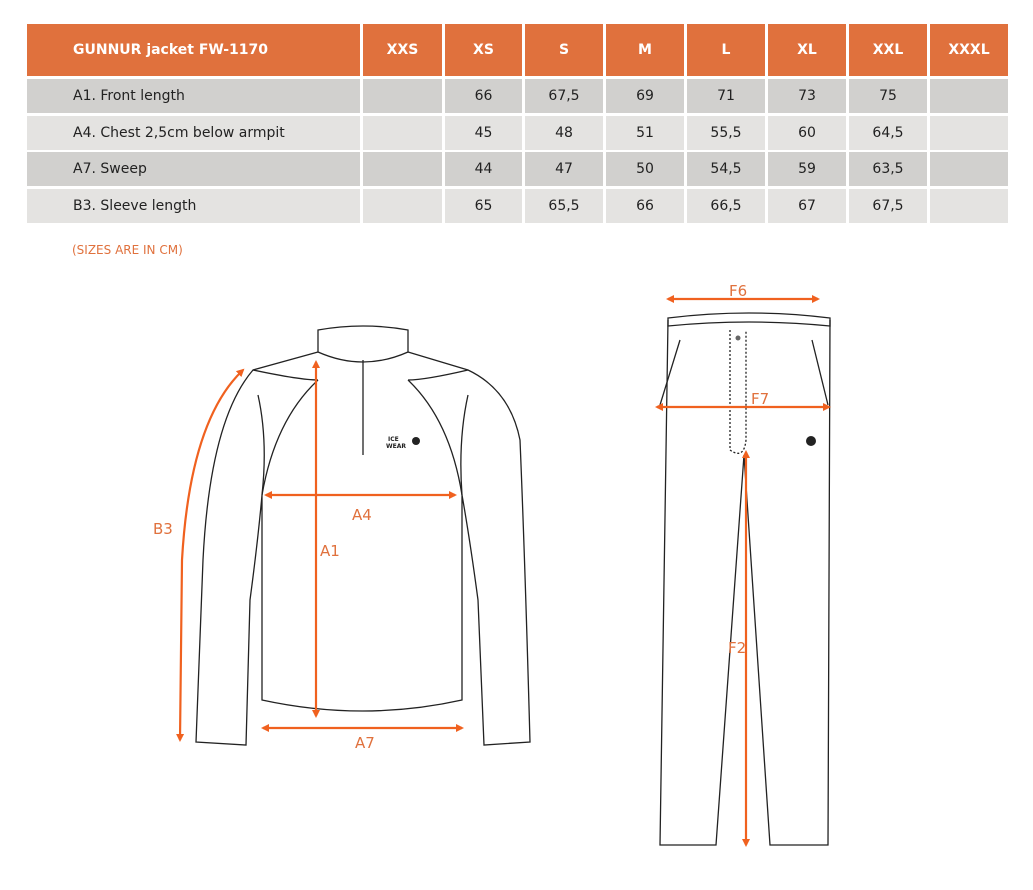 Image resolution: width=1033 pixels, height=890 pixels. What do you see at coordinates (726, 206) in the screenshot?
I see `table-cell: 66,5` at bounding box center [726, 206].